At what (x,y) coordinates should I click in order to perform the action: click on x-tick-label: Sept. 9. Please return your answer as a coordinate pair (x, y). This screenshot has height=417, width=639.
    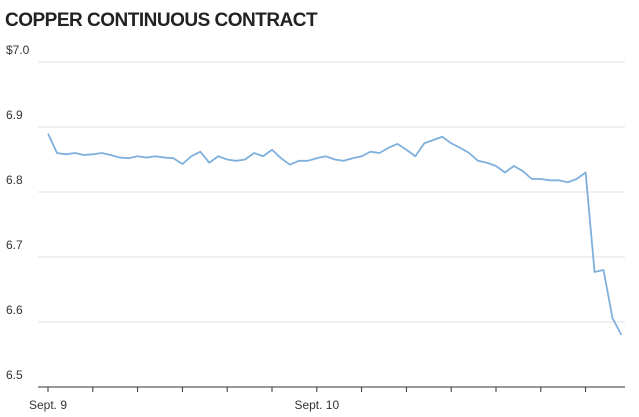
    Looking at the image, I should click on (48, 405).